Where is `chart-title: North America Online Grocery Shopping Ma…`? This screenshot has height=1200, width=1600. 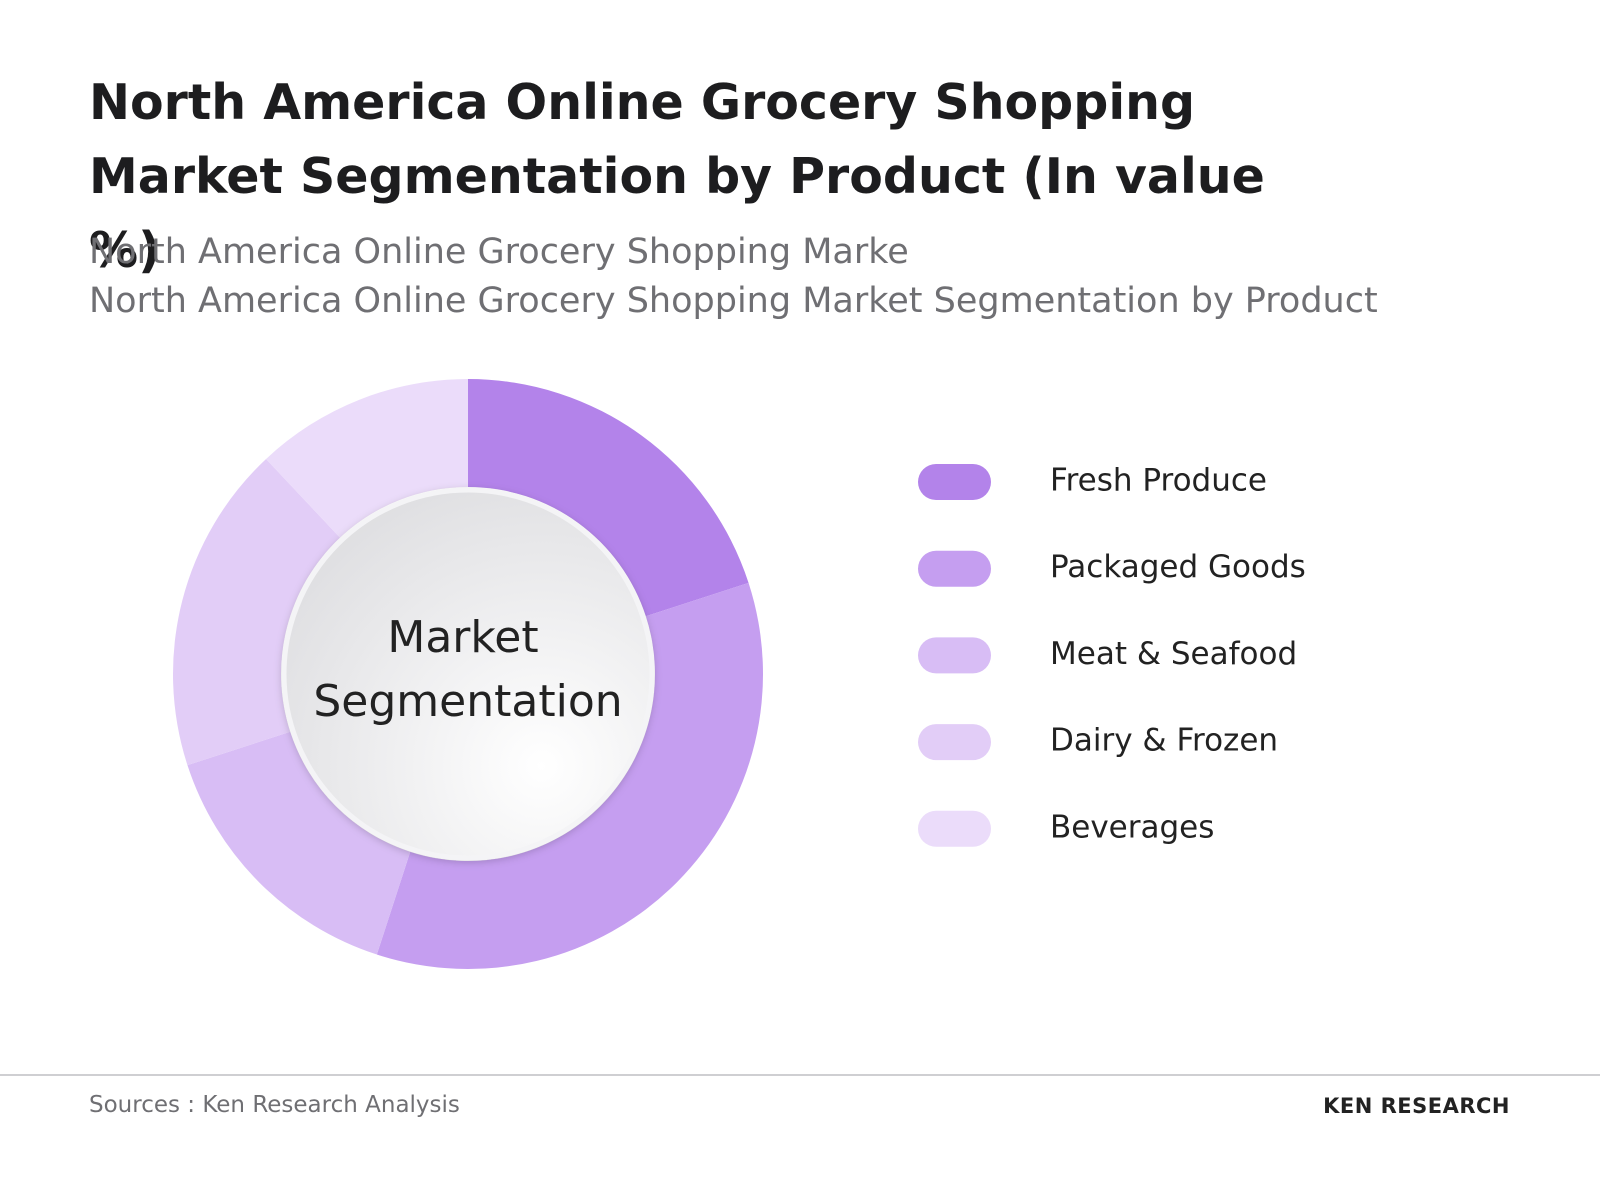
chart-title: North America Online Grocery Shopping Ma… is located at coordinates (677, 176).